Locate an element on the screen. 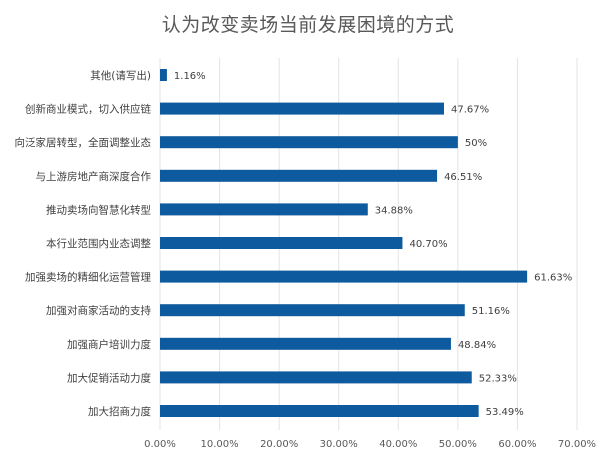  data-label: 48.84% is located at coordinates (477, 345).